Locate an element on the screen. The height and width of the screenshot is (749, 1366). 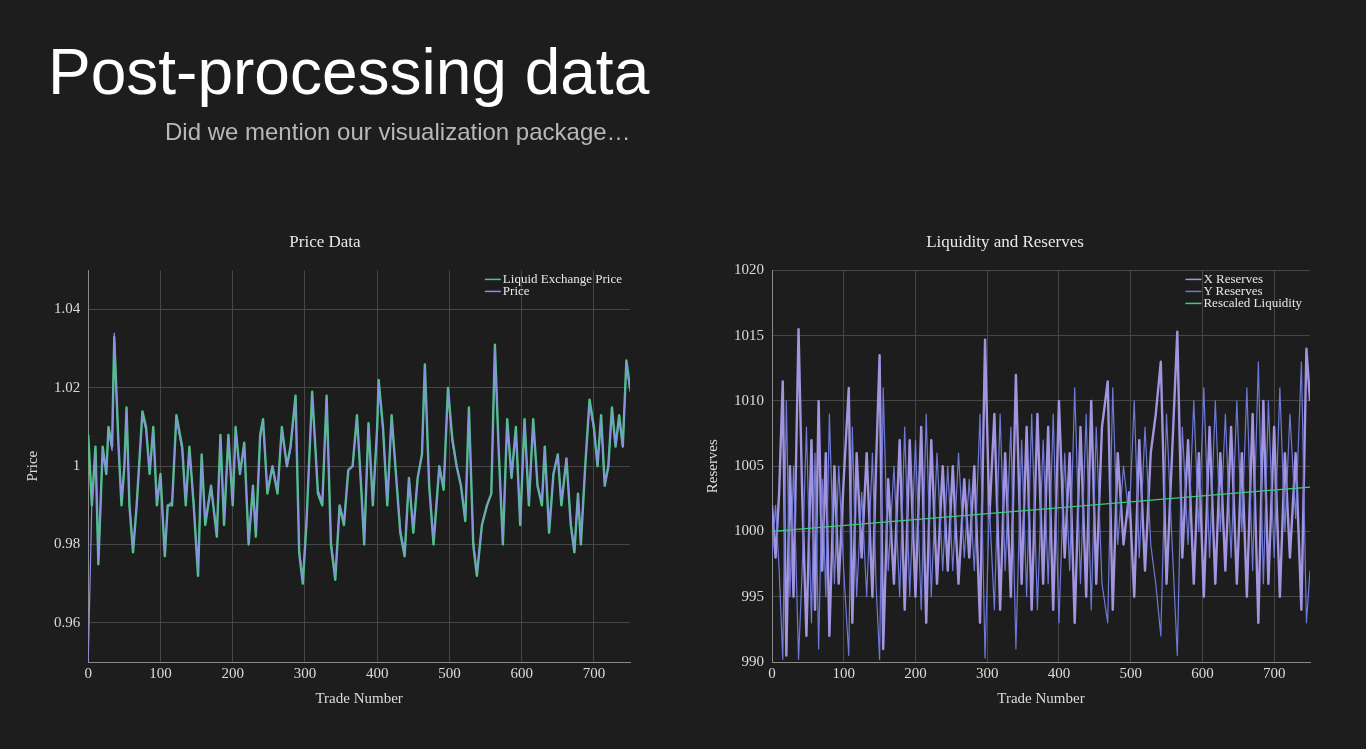
y-tick-label: 0.98 is located at coordinates (67, 543).